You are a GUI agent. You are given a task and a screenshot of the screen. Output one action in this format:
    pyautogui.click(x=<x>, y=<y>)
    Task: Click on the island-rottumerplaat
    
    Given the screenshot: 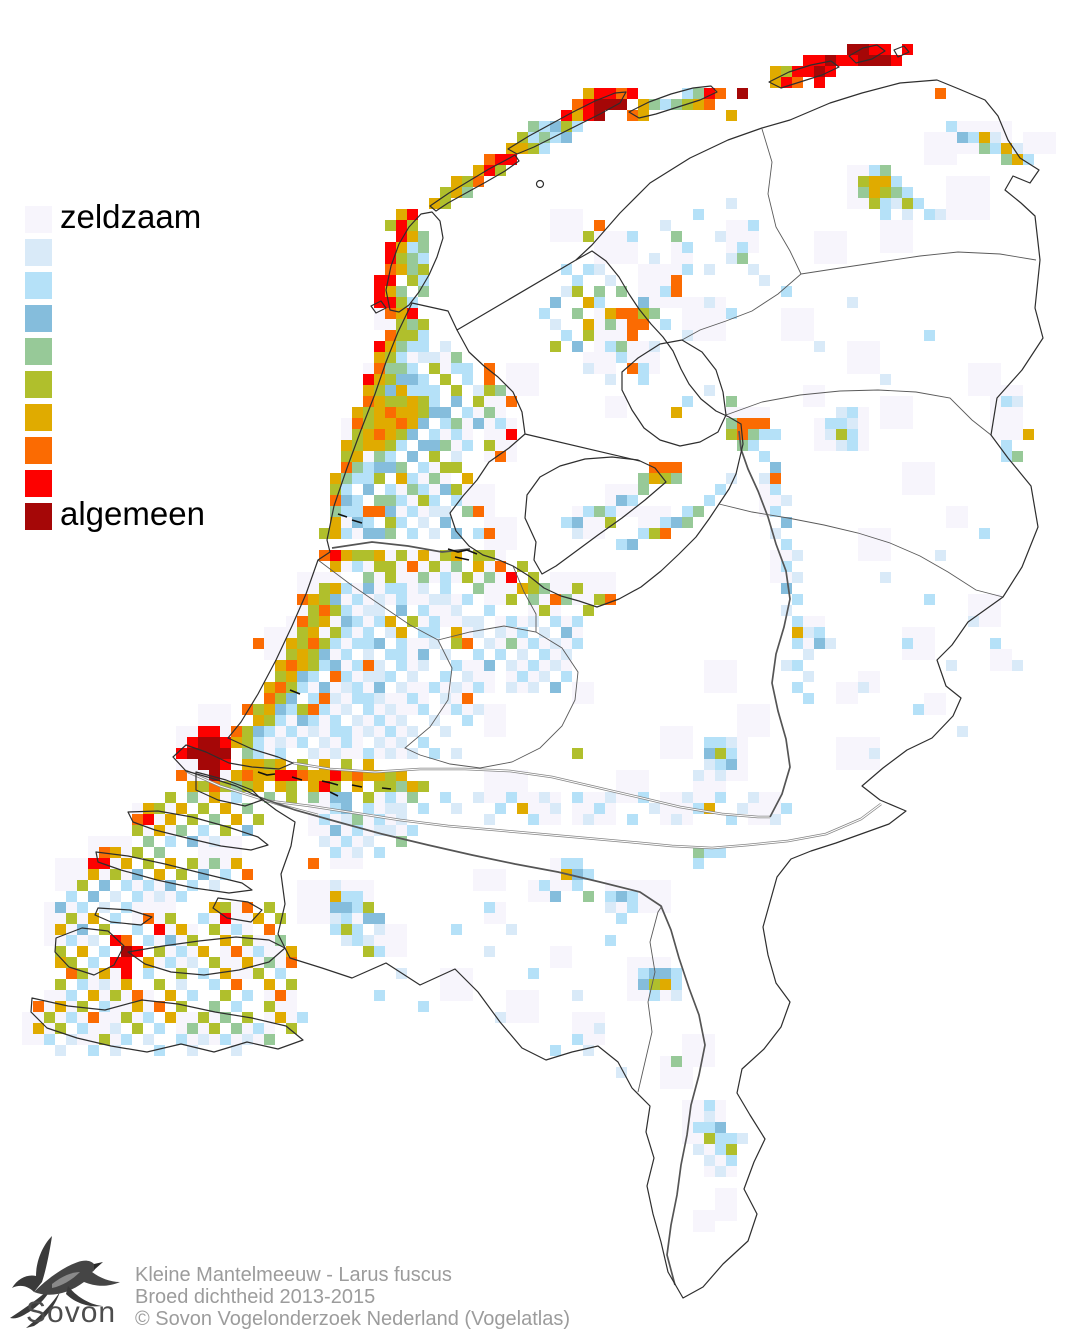 What is the action you would take?
    pyautogui.click(x=867, y=54)
    